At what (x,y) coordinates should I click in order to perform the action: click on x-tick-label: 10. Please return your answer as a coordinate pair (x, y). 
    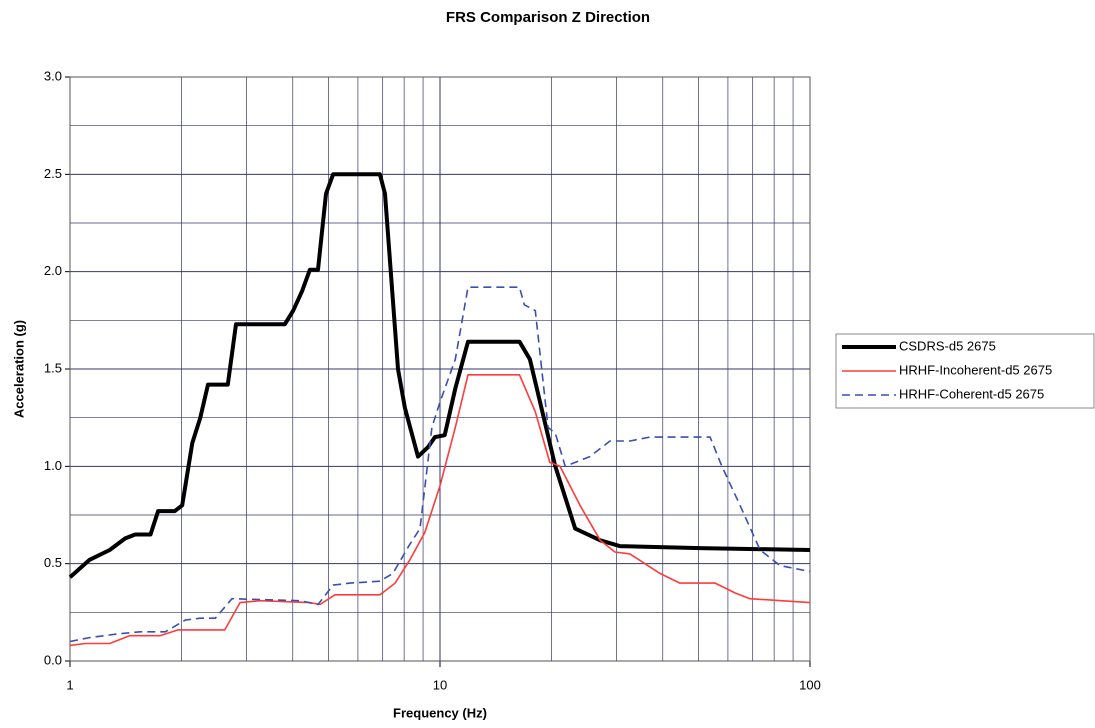
    Looking at the image, I should click on (440, 684).